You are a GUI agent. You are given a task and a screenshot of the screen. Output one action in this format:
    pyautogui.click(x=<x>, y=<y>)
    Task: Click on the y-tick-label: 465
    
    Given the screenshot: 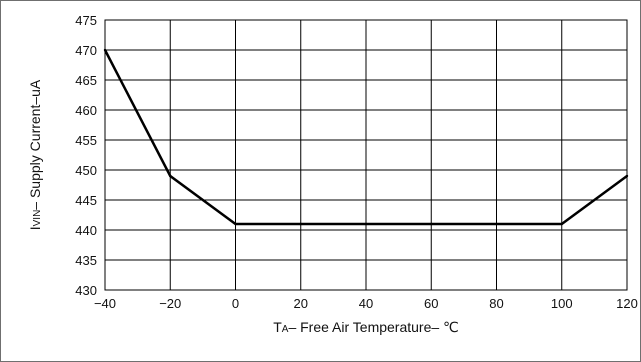 What is the action you would take?
    pyautogui.click(x=86, y=80)
    